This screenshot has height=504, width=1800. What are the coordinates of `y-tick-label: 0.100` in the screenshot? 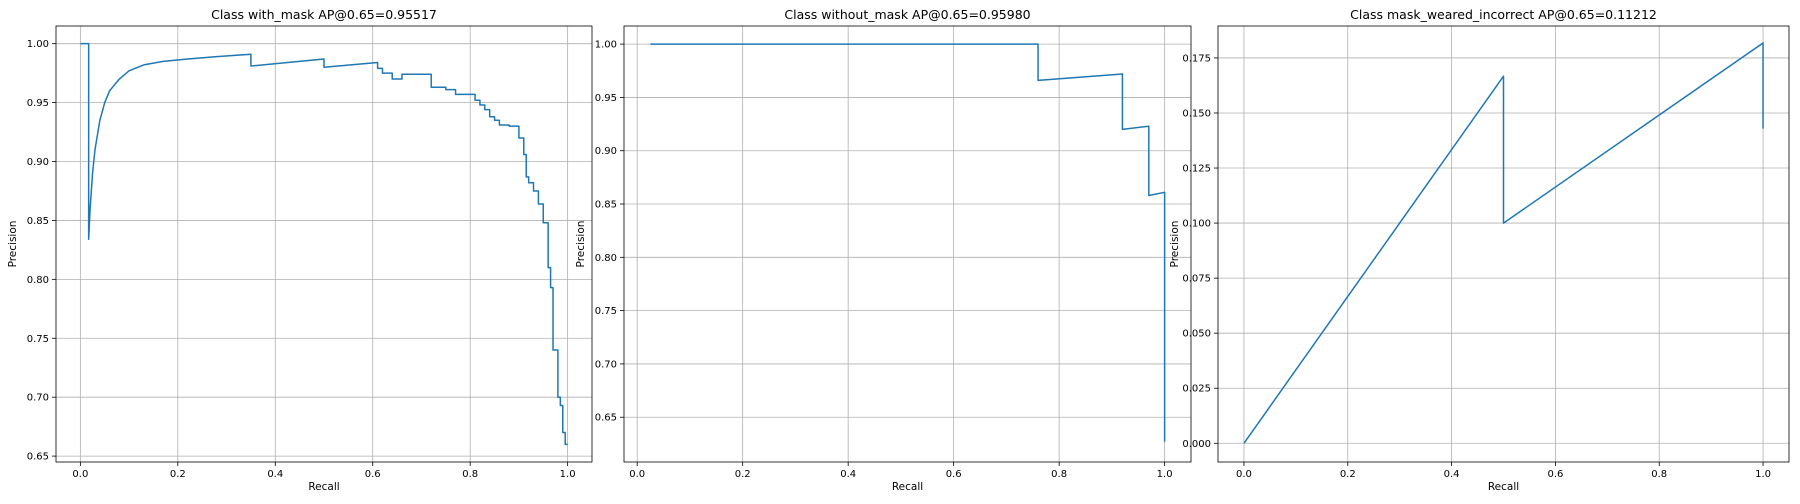 It's located at (1196, 224).